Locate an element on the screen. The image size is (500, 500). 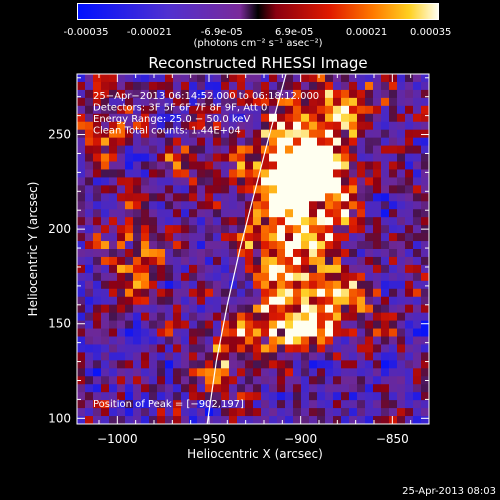
x-tick-label: −900 is located at coordinates (300, 439).